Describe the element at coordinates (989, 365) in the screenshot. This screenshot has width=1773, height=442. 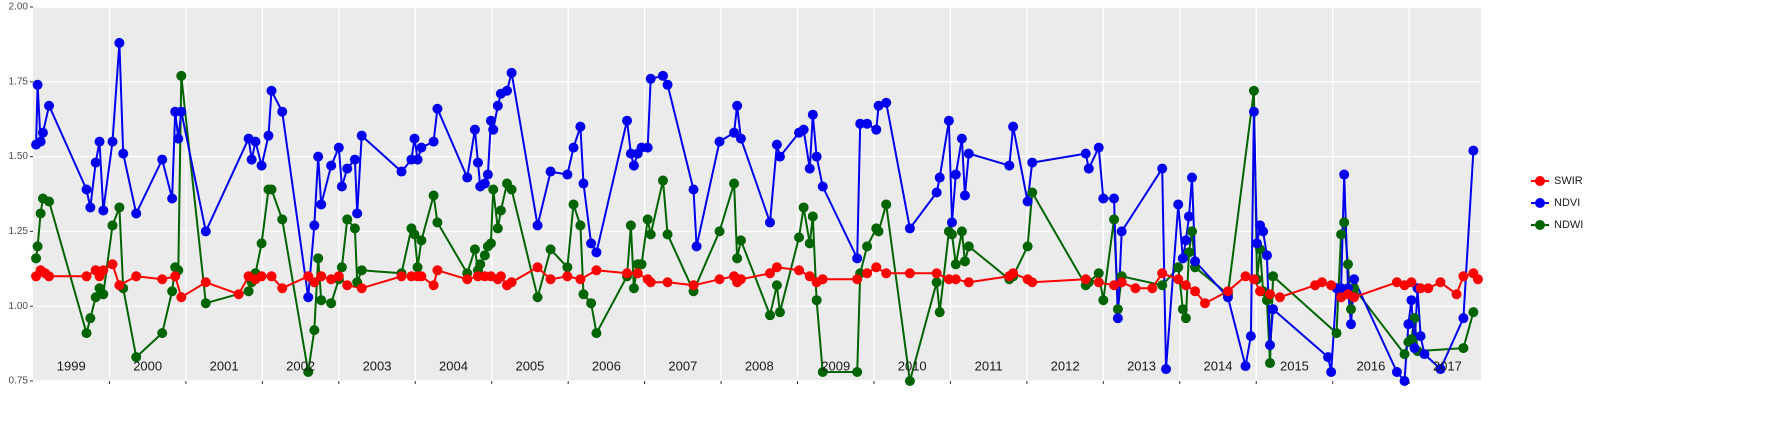
I see `x-tick-label: 2011` at that location.